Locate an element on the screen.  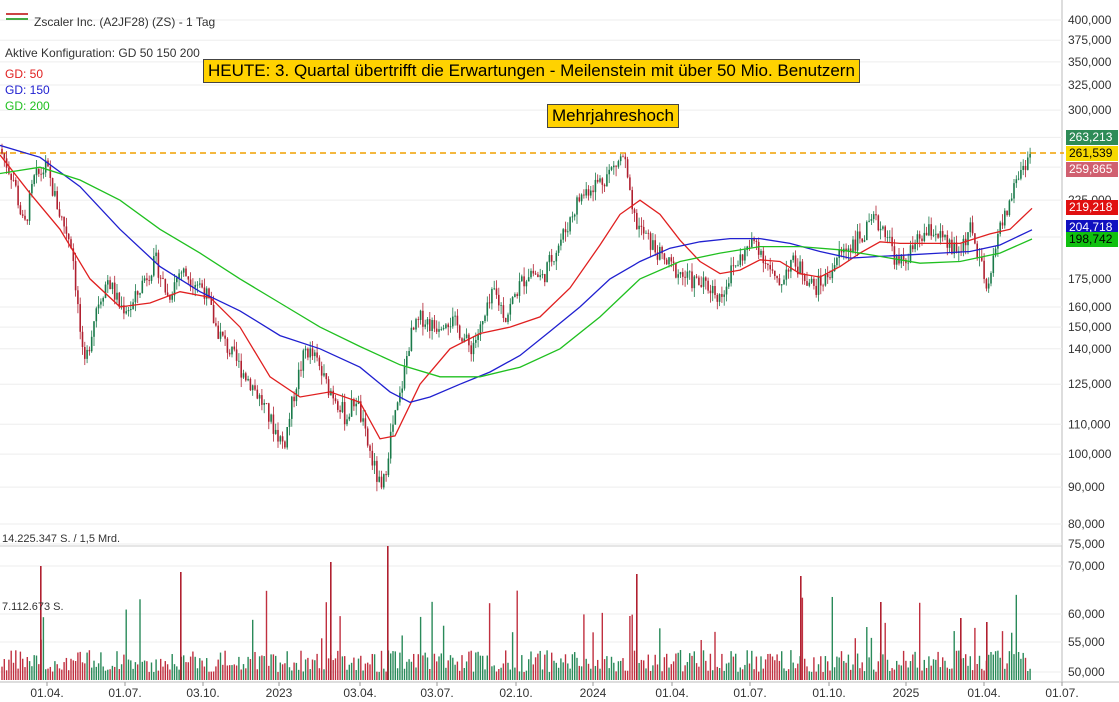
chart-title: Zscaler Inc. (A2JF28) (ZS) - 1 Tag is located at coordinates (125, 22).